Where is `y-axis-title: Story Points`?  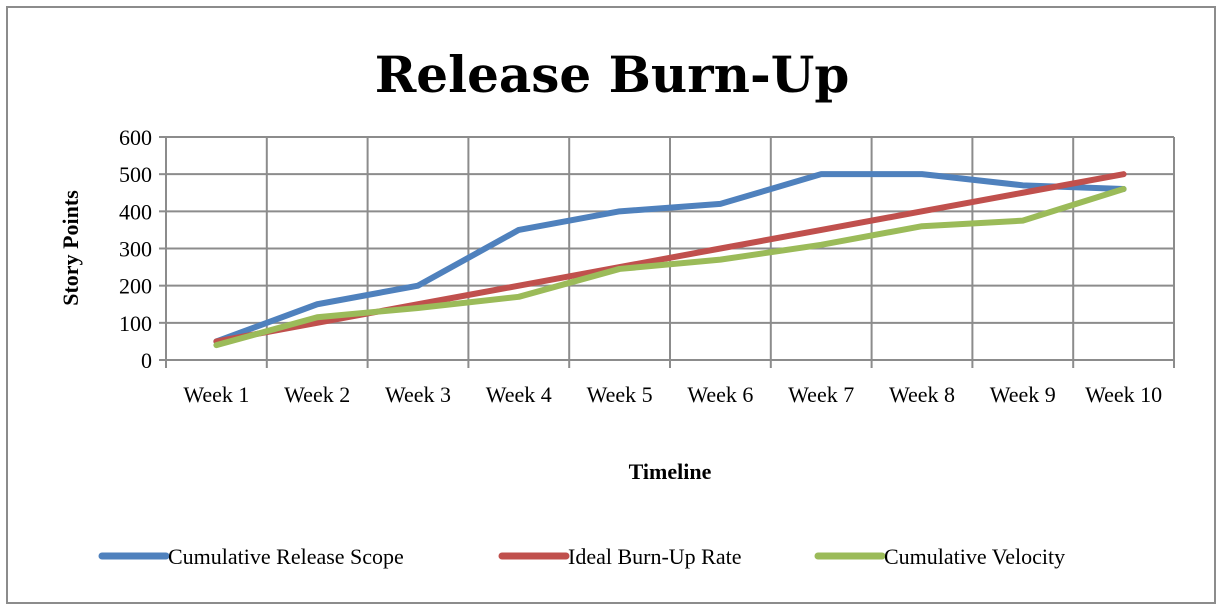 y-axis-title: Story Points is located at coordinates (70, 248).